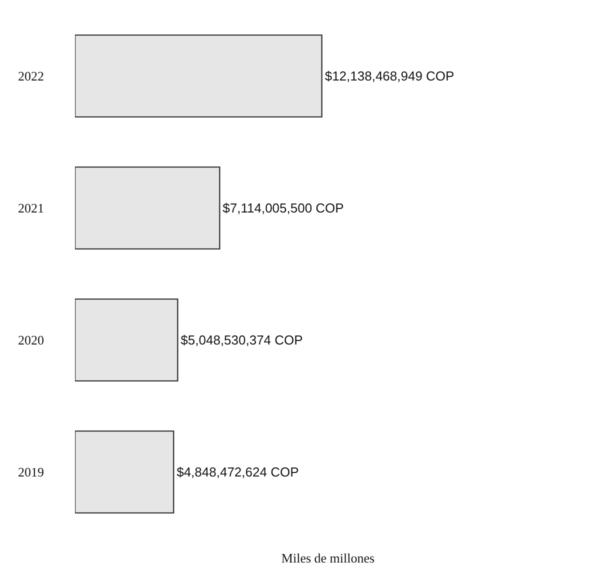  Describe the element at coordinates (283, 208) in the screenshot. I see `data-label: $7,114,005,500 COP` at that location.